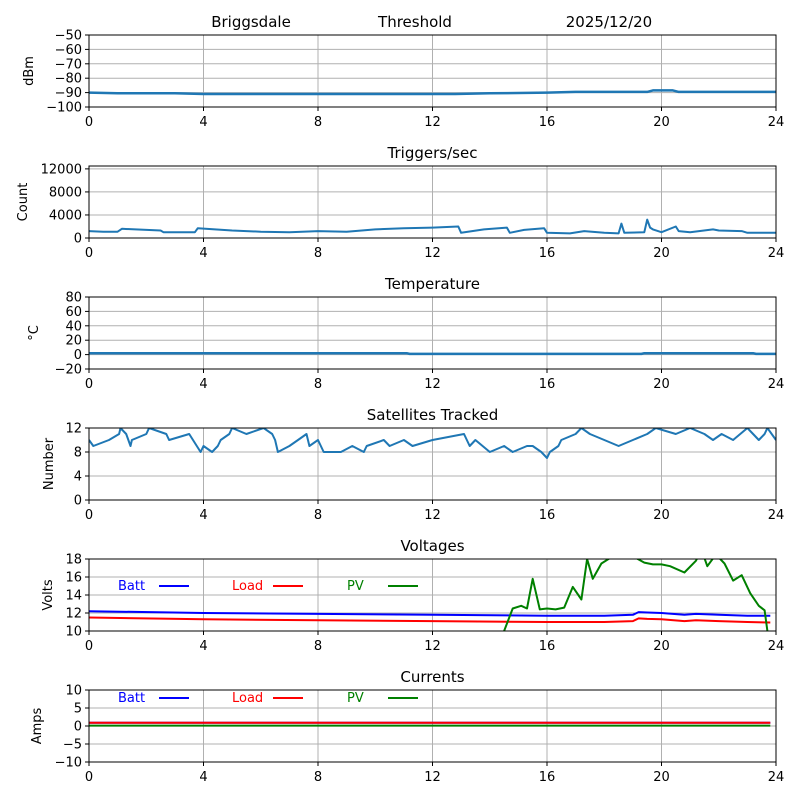  What do you see at coordinates (432, 92) in the screenshot?
I see `series-line-threshold` at bounding box center [432, 92].